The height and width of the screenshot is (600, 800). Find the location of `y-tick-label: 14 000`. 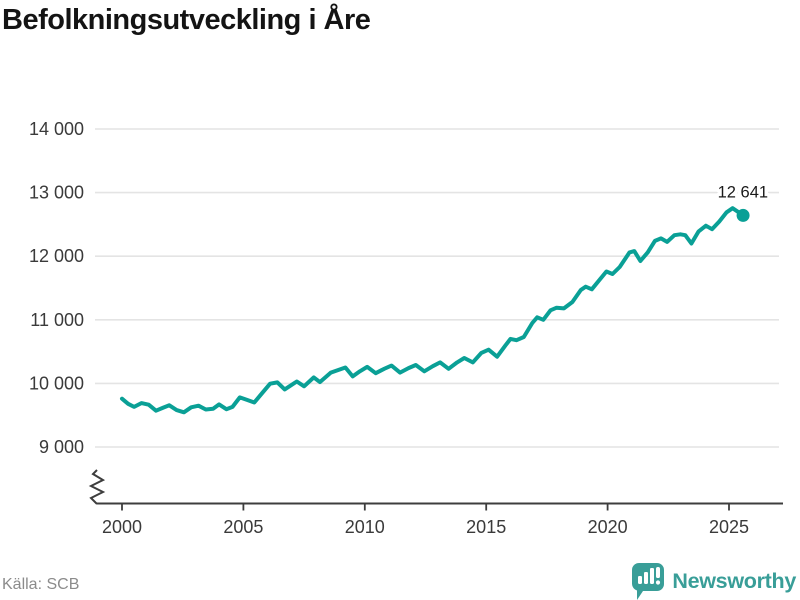

y-tick-label: 14 000 is located at coordinates (56, 129).